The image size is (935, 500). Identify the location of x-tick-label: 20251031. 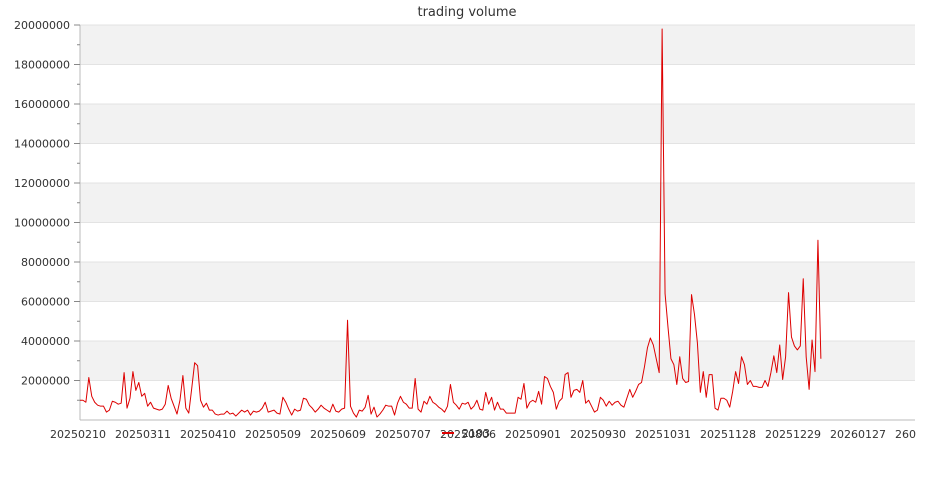
(663, 434).